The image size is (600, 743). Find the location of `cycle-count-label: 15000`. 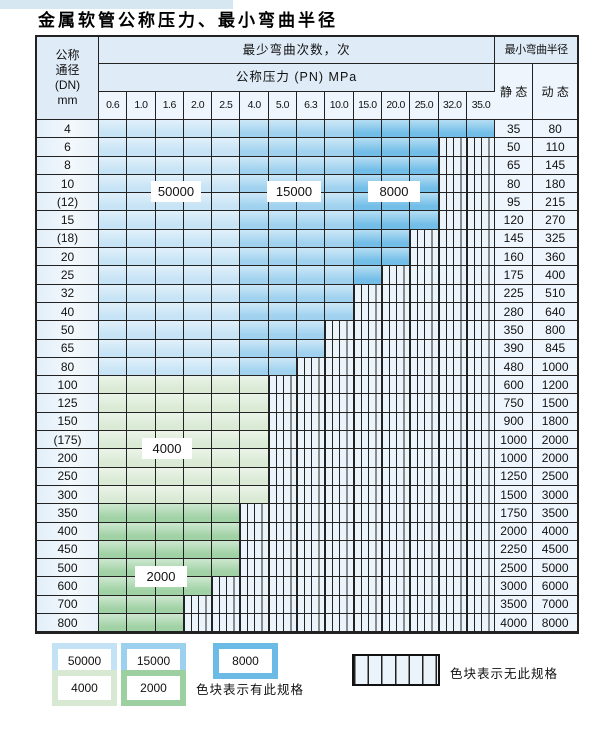

cycle-count-label: 15000 is located at coordinates (294, 191).